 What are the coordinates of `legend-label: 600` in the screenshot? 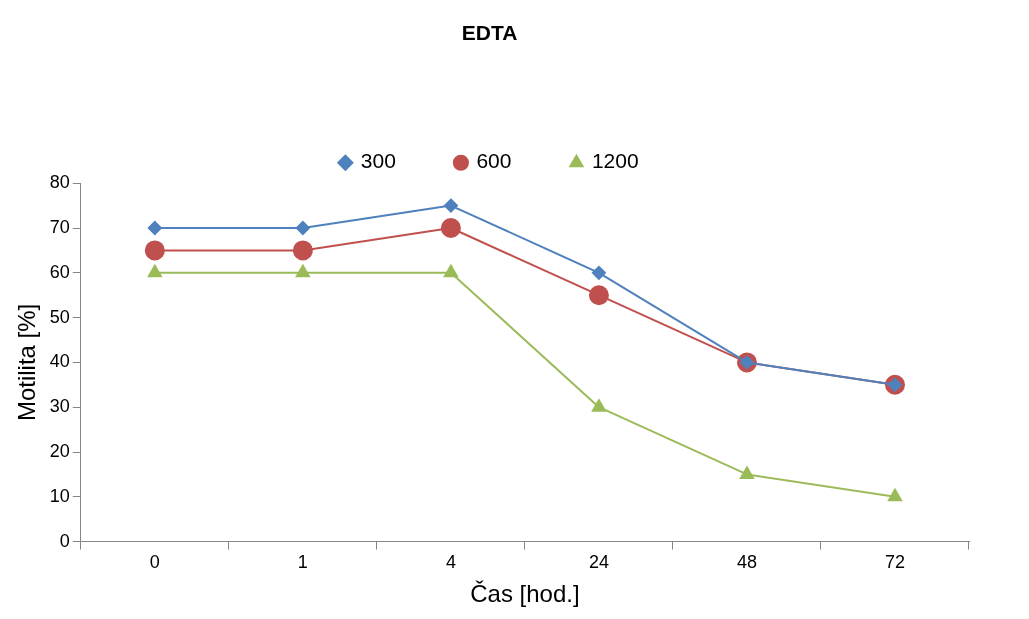 It's located at (494, 161).